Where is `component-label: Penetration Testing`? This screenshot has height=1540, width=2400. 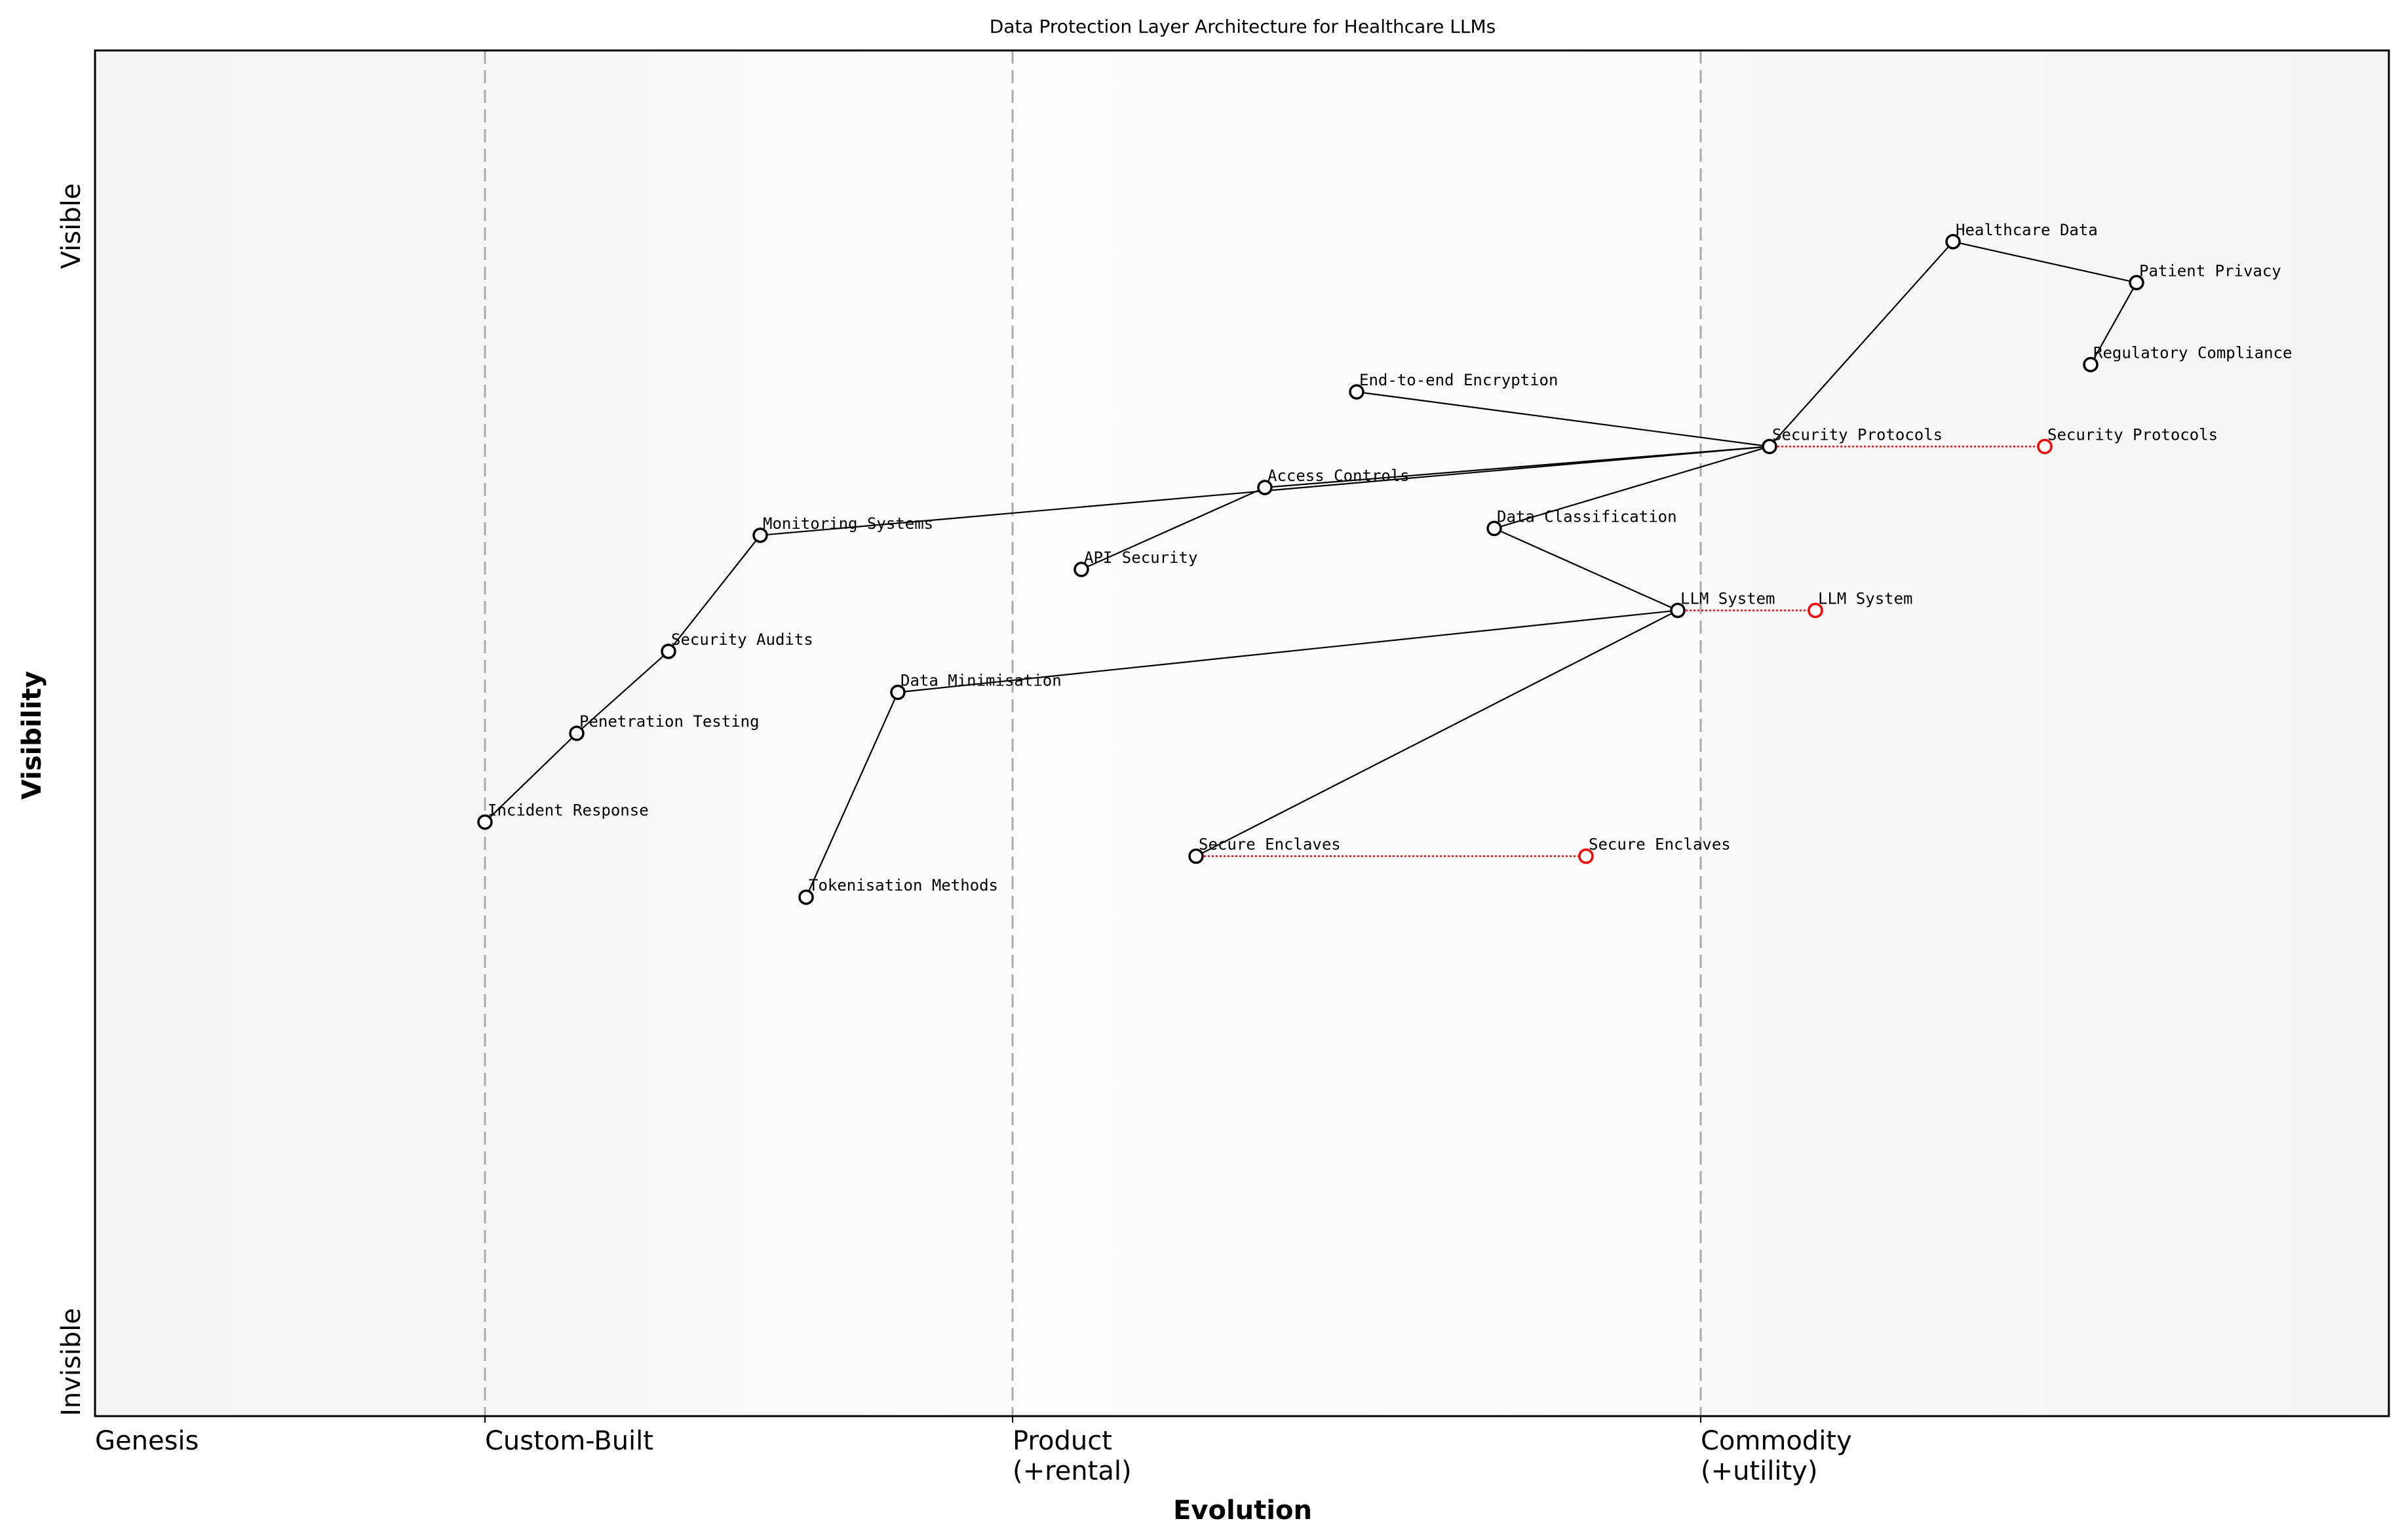
component-label: Penetration Testing is located at coordinates (669, 721).